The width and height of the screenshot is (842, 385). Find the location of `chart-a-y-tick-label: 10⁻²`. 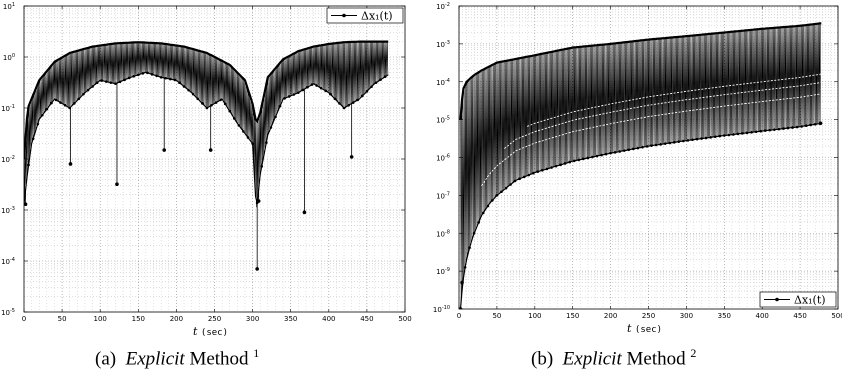

chart-a-y-tick-label: 10⁻² is located at coordinates (8, 159).